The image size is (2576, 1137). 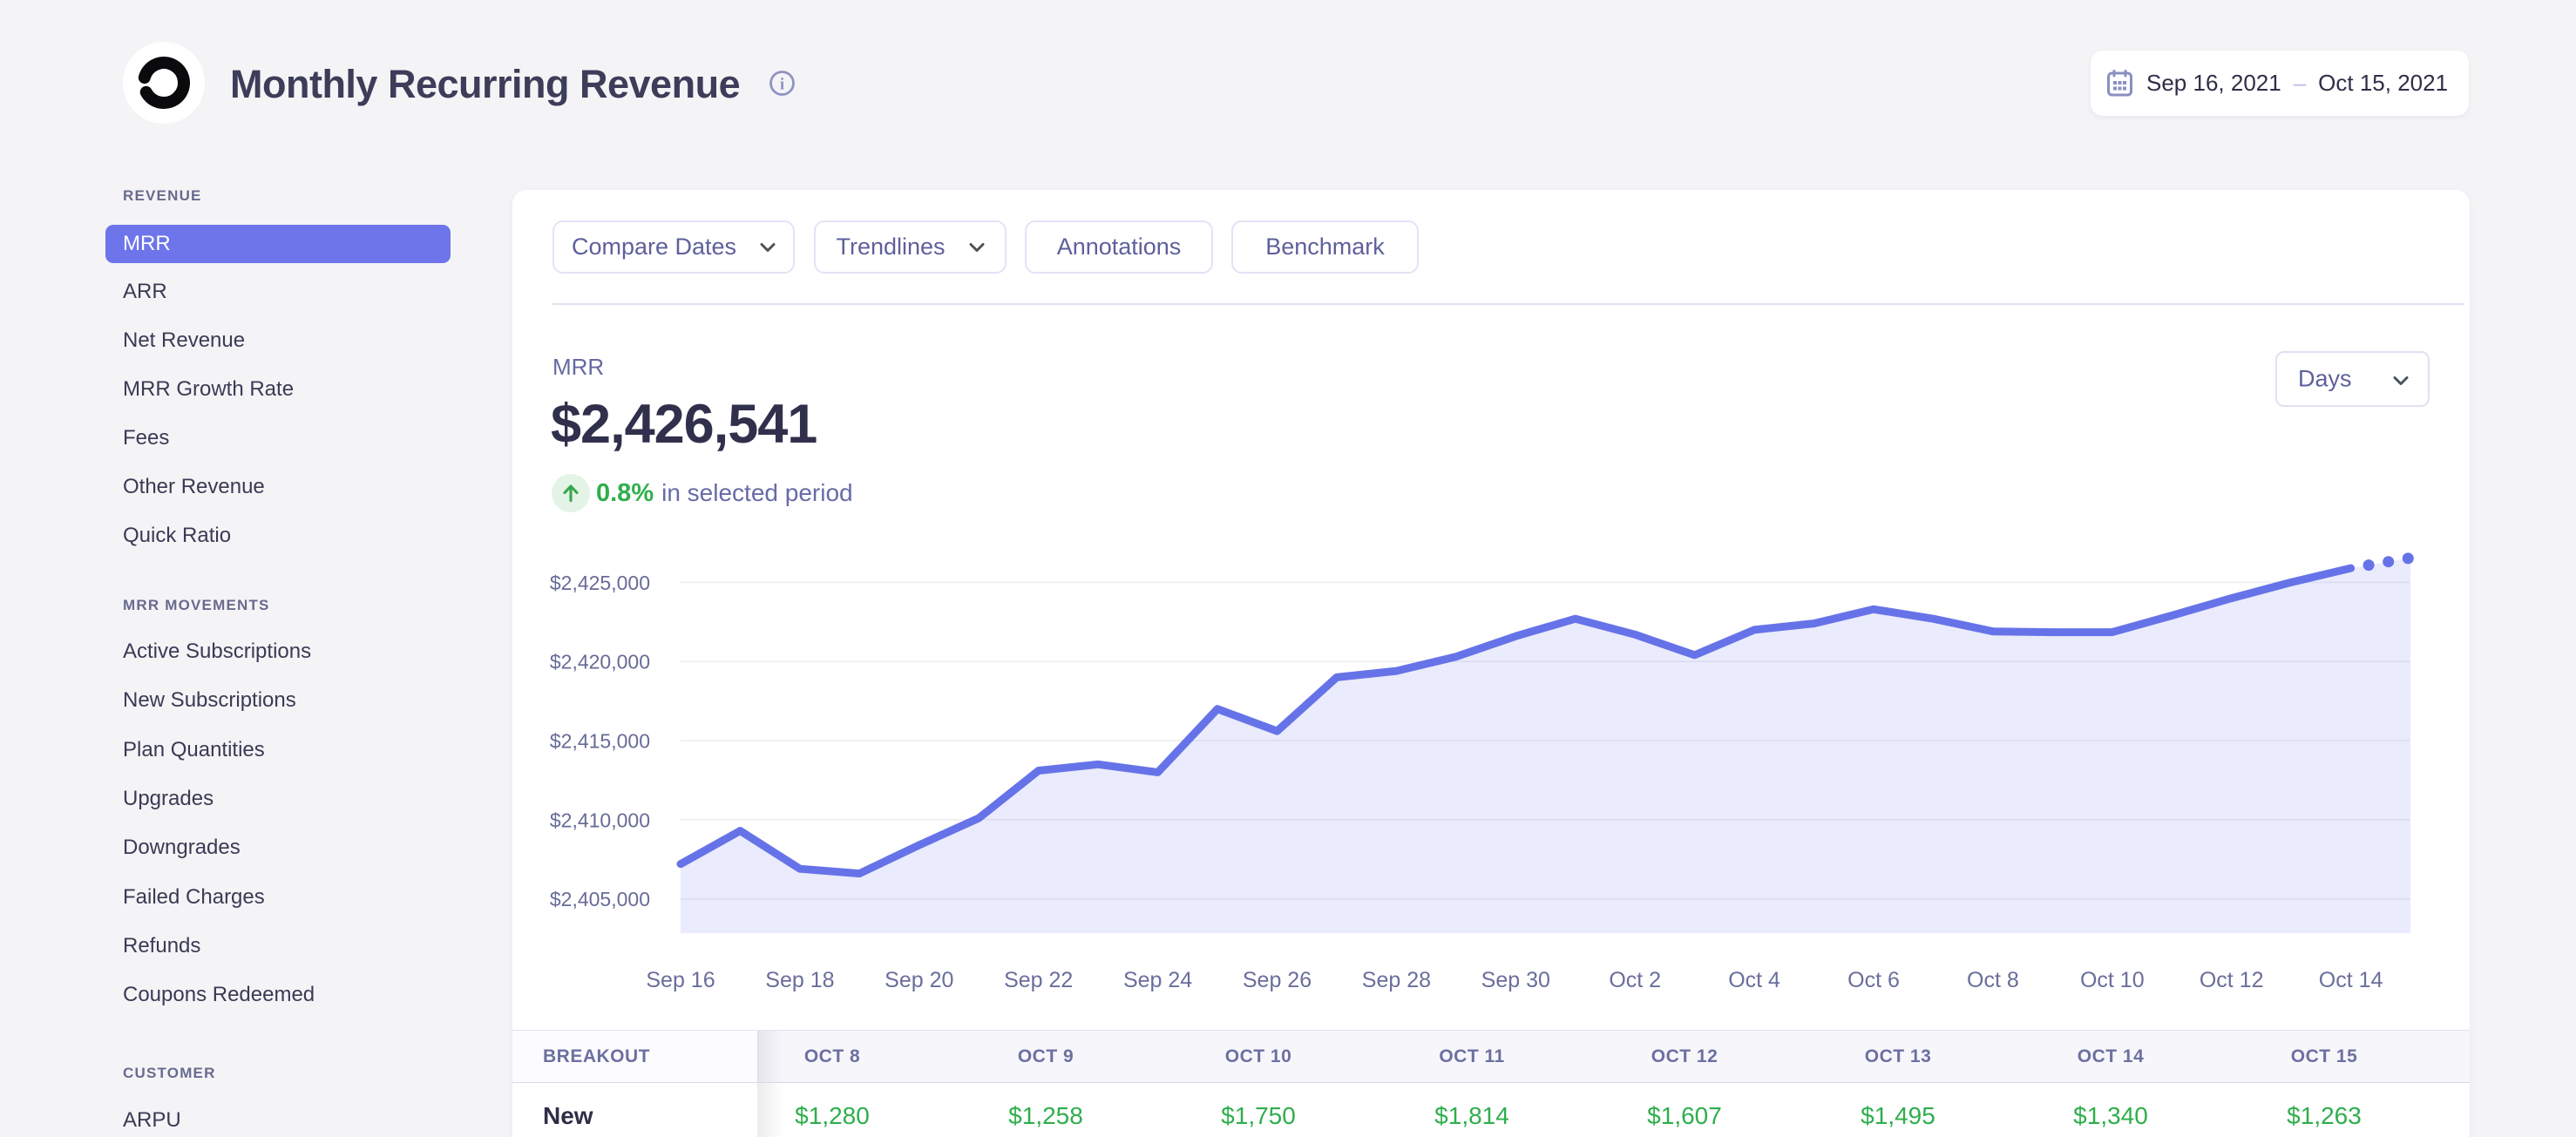 What do you see at coordinates (782, 85) in the screenshot?
I see `svg-text: i` at bounding box center [782, 85].